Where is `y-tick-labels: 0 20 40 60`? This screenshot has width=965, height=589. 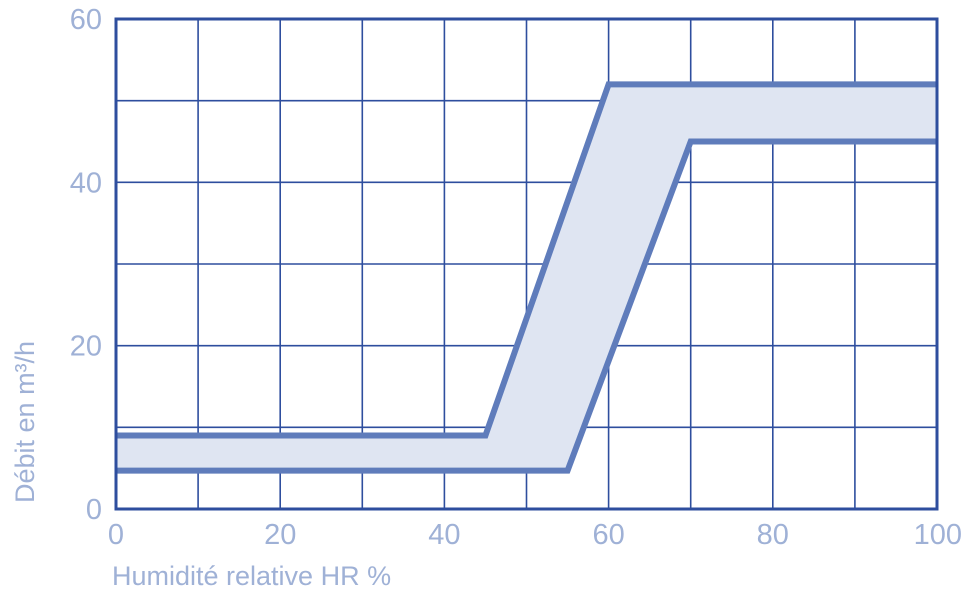 y-tick-labels: 0 20 40 60 is located at coordinates (86, 265).